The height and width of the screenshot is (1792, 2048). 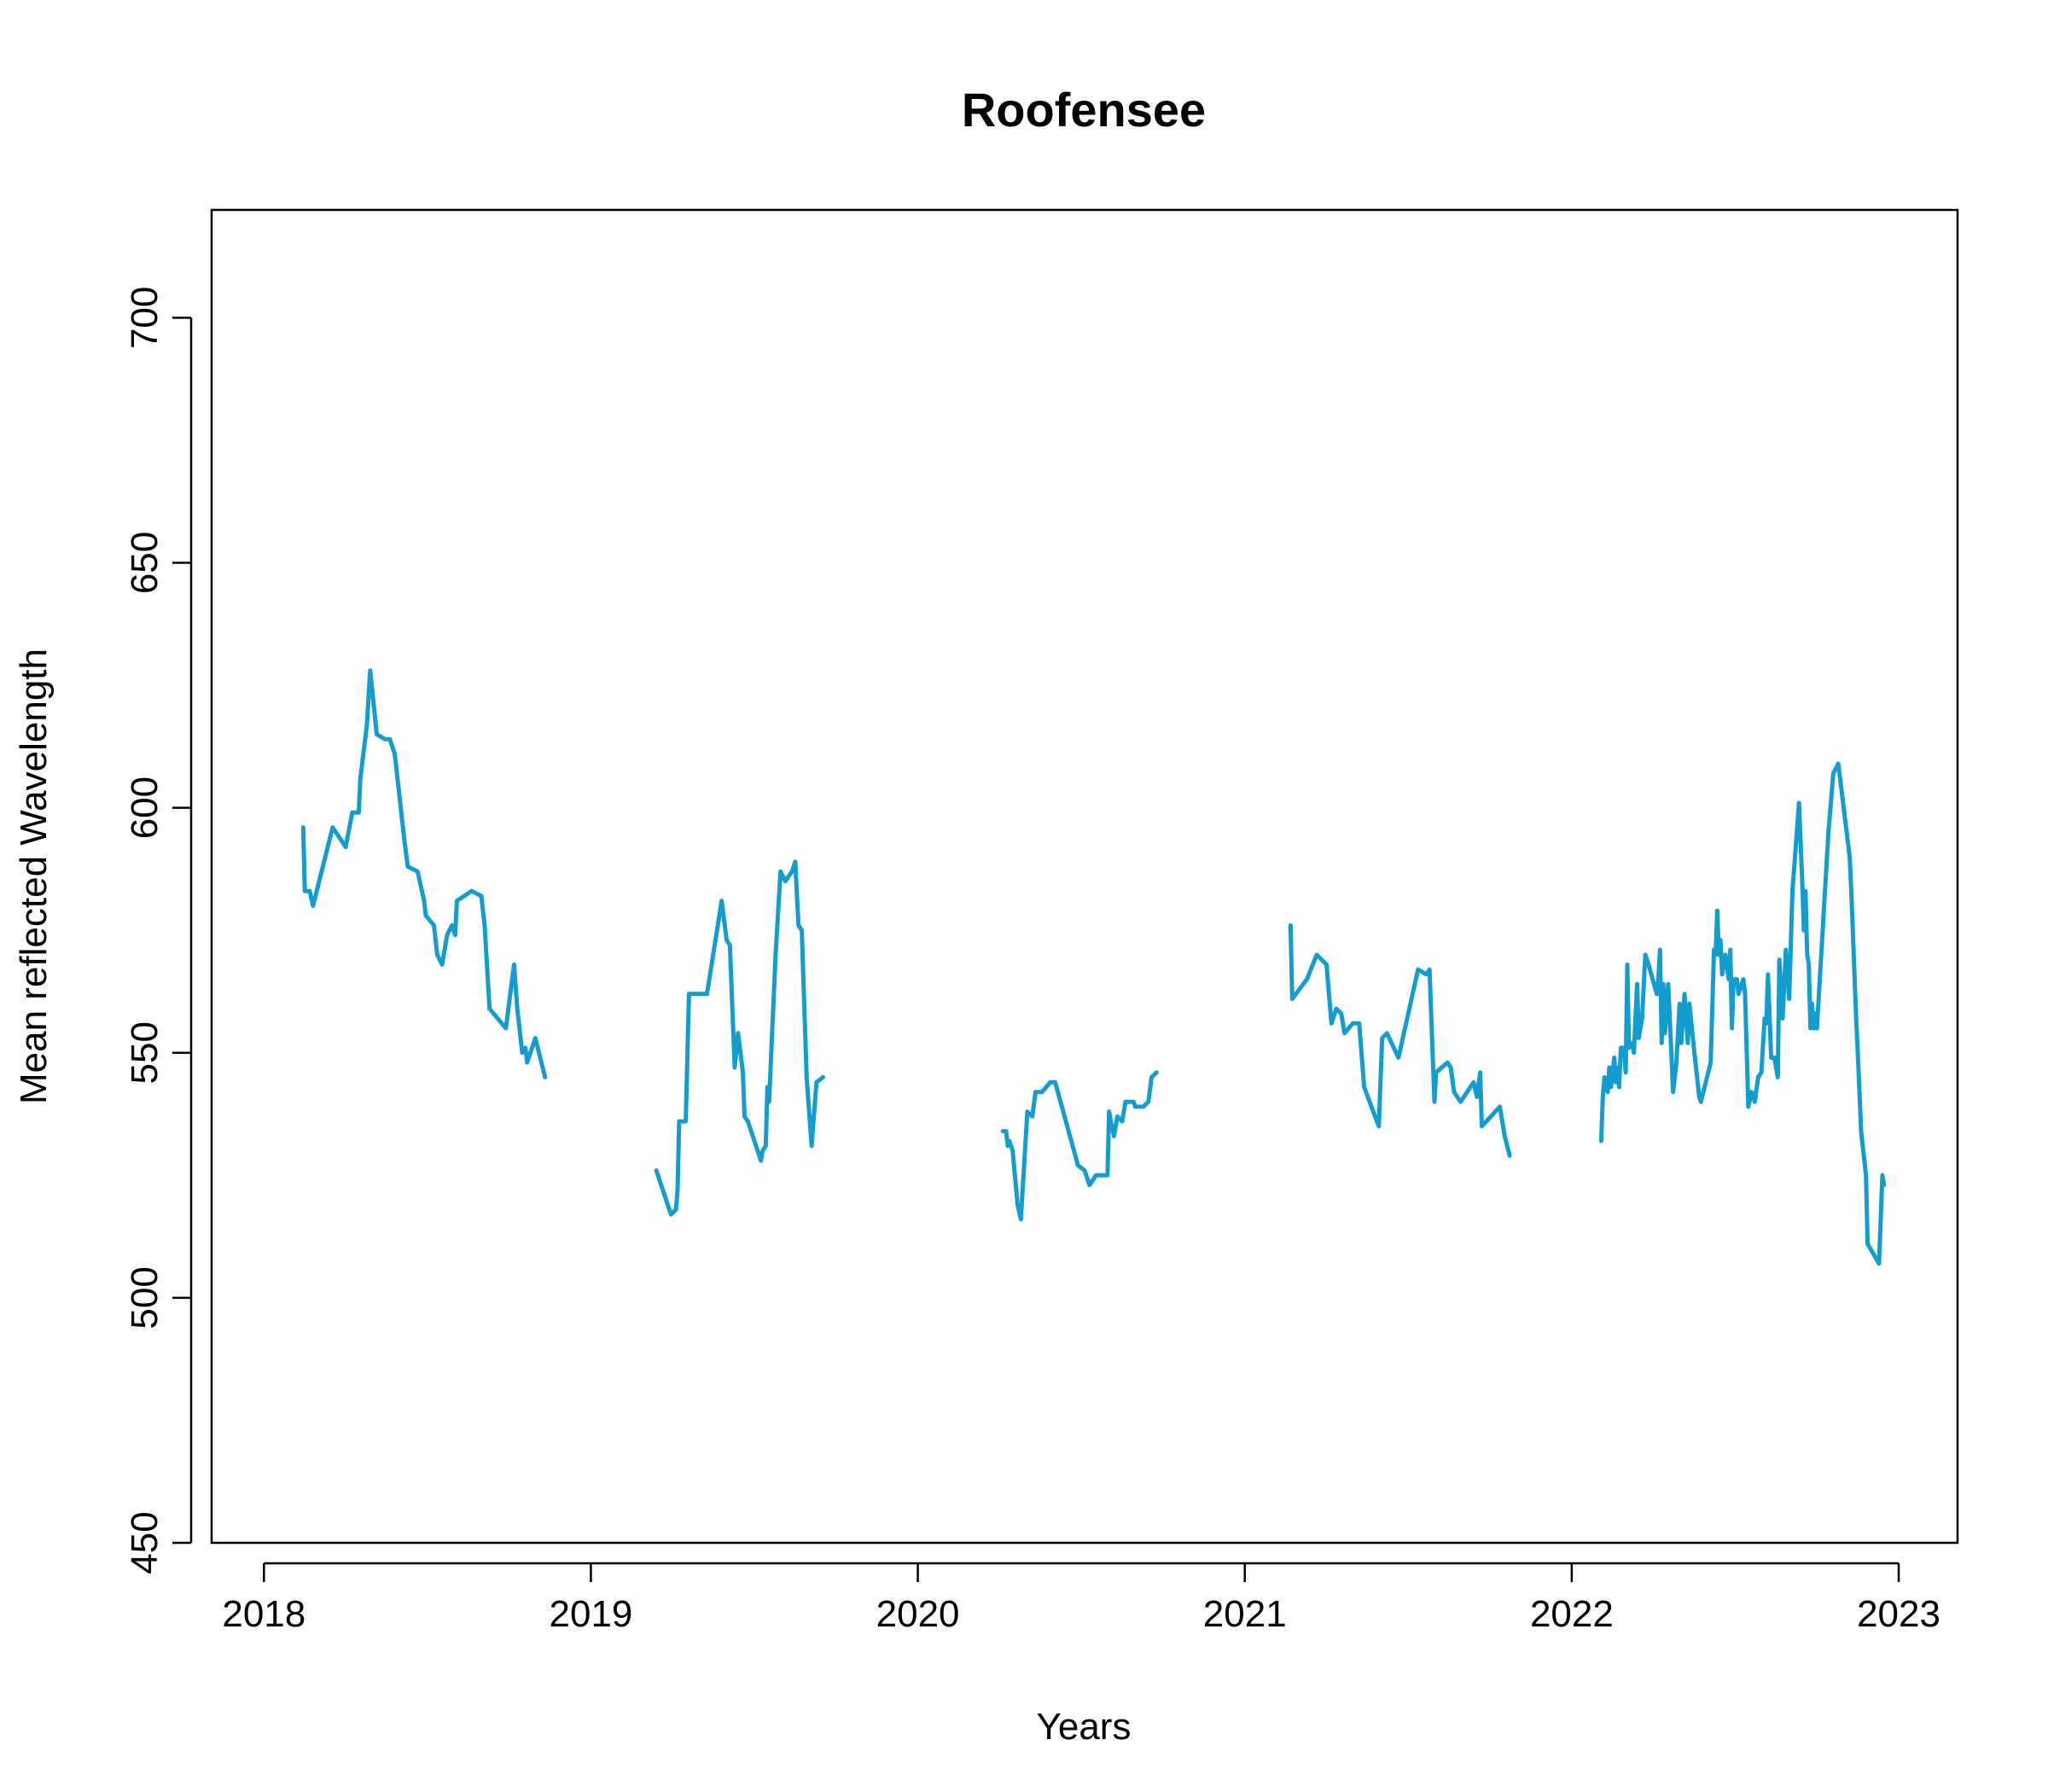 I want to click on x-tick-label: 2022, so click(x=1572, y=1614).